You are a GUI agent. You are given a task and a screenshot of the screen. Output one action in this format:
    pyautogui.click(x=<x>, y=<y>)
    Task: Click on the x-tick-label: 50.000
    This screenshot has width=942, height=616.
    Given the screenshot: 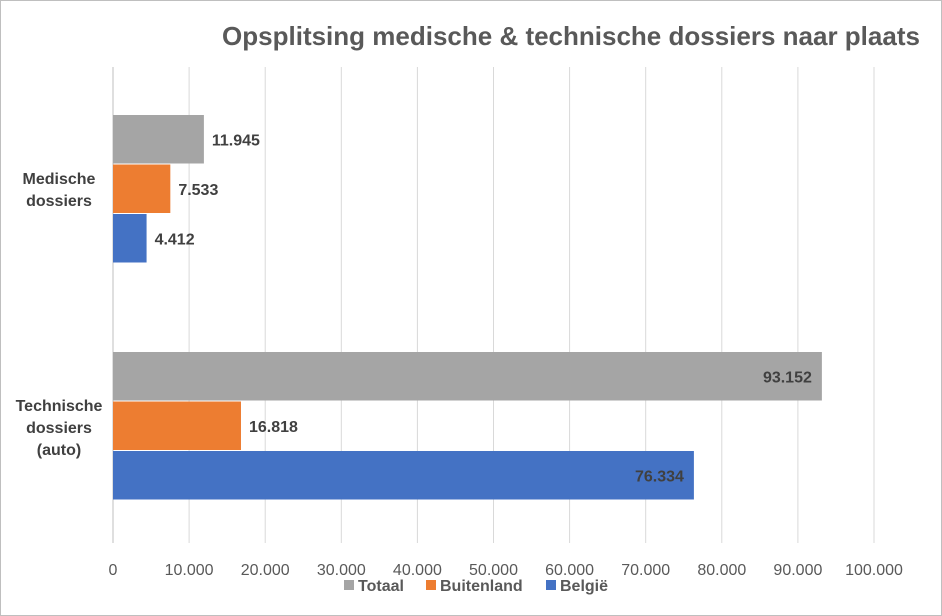 What is the action you would take?
    pyautogui.click(x=493, y=570)
    